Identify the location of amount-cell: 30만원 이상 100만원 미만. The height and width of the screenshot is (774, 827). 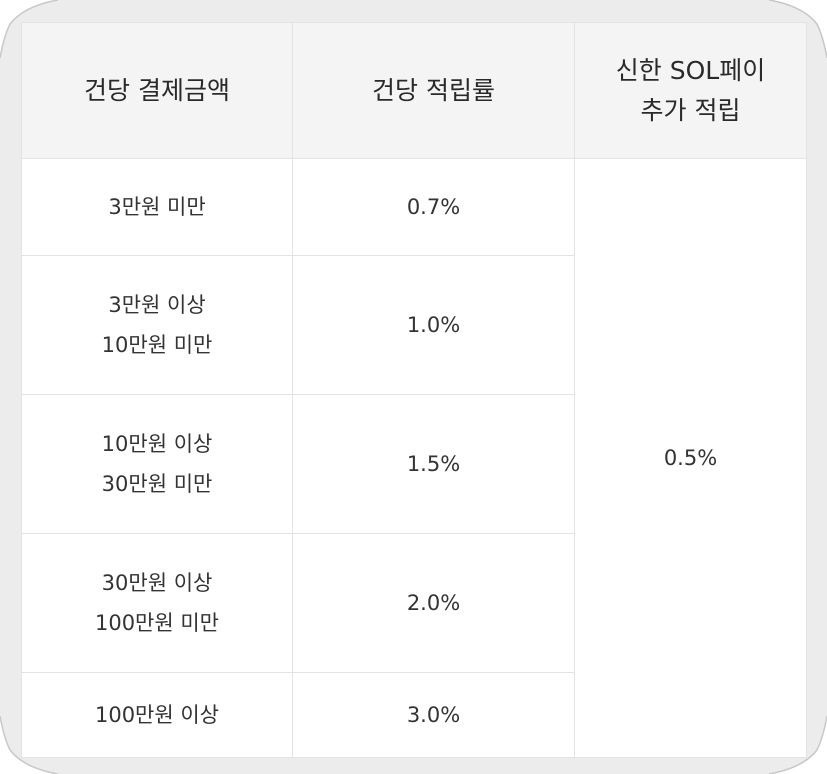
(157, 603).